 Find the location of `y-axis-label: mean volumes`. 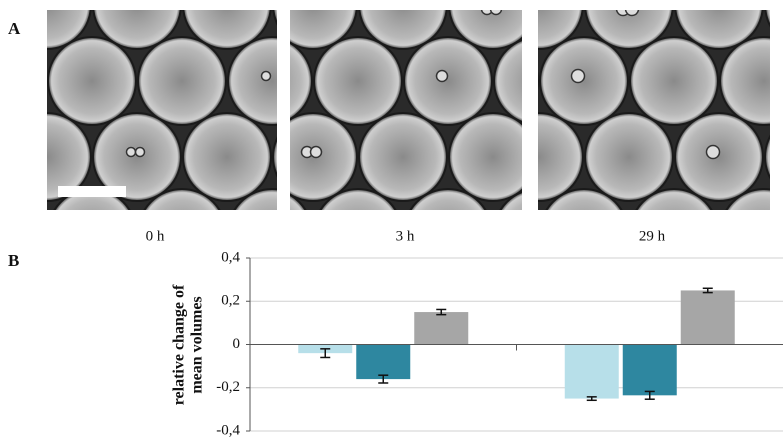

y-axis-label: mean volumes is located at coordinates (197, 344).